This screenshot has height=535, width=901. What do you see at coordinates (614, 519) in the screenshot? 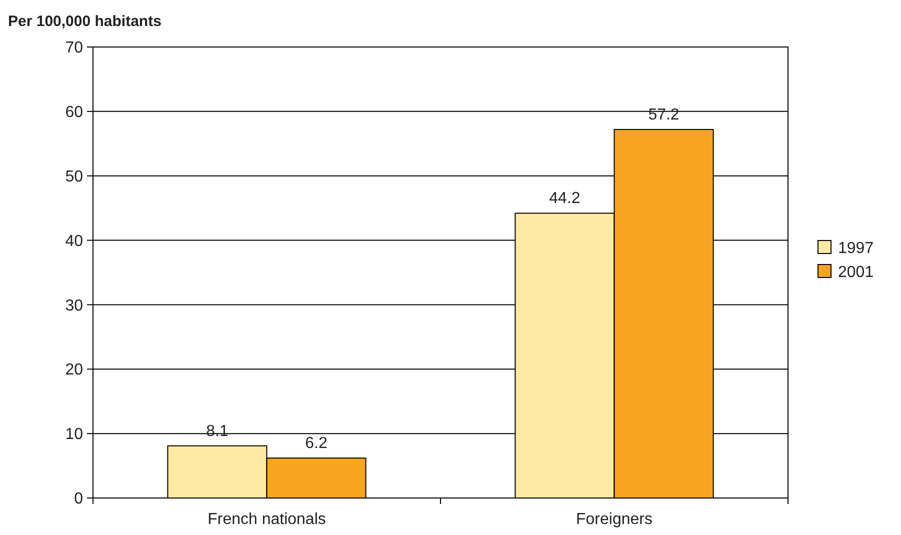
I see `x-tick-label: Foreigners` at bounding box center [614, 519].